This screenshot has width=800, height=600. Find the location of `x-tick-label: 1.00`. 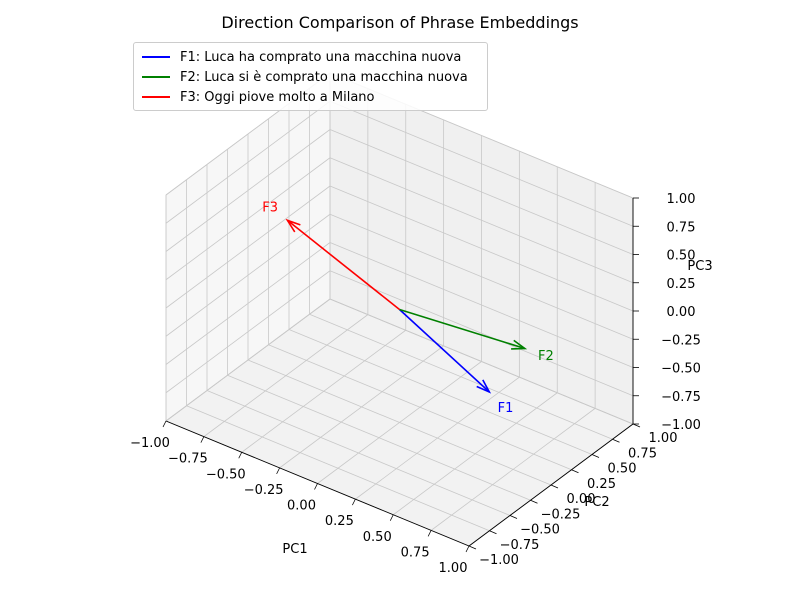

x-tick-label: 1.00 is located at coordinates (453, 568).